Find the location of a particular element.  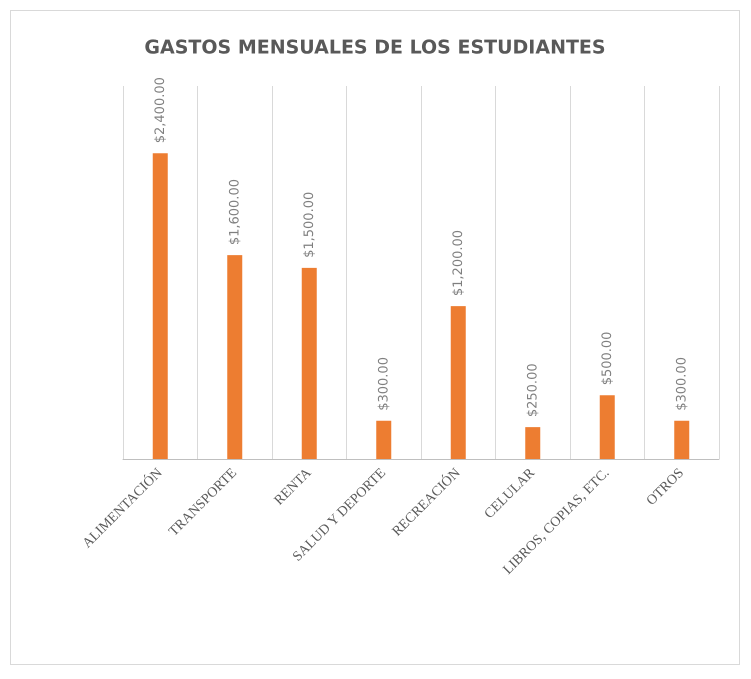

data-label: $1,600.00 is located at coordinates (234, 212).